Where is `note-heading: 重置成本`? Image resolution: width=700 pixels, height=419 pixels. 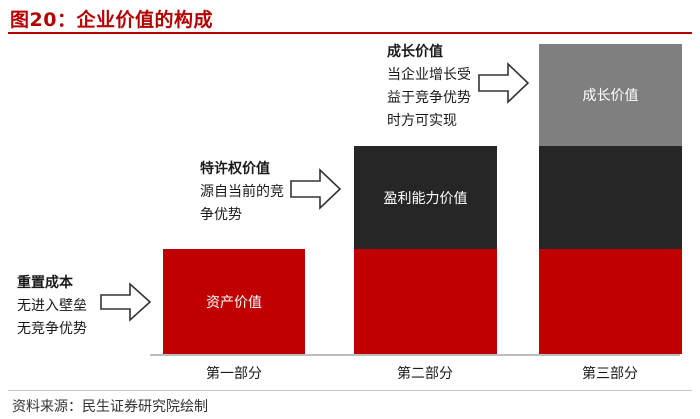
note-heading: 重置成本 is located at coordinates (45, 283).